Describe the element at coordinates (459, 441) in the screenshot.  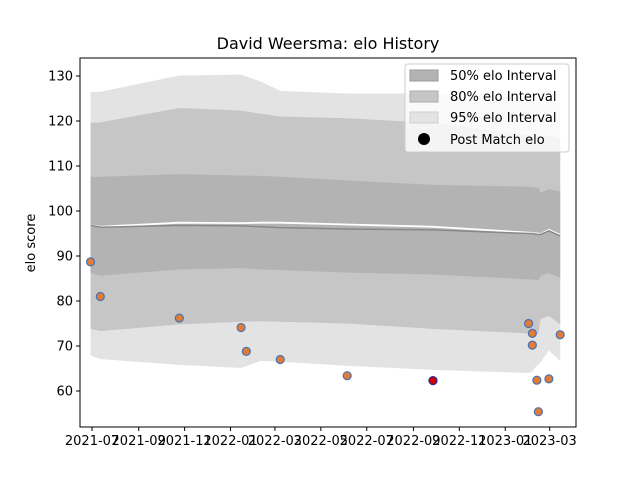
I see `x-tick-label: 2022-11` at that location.